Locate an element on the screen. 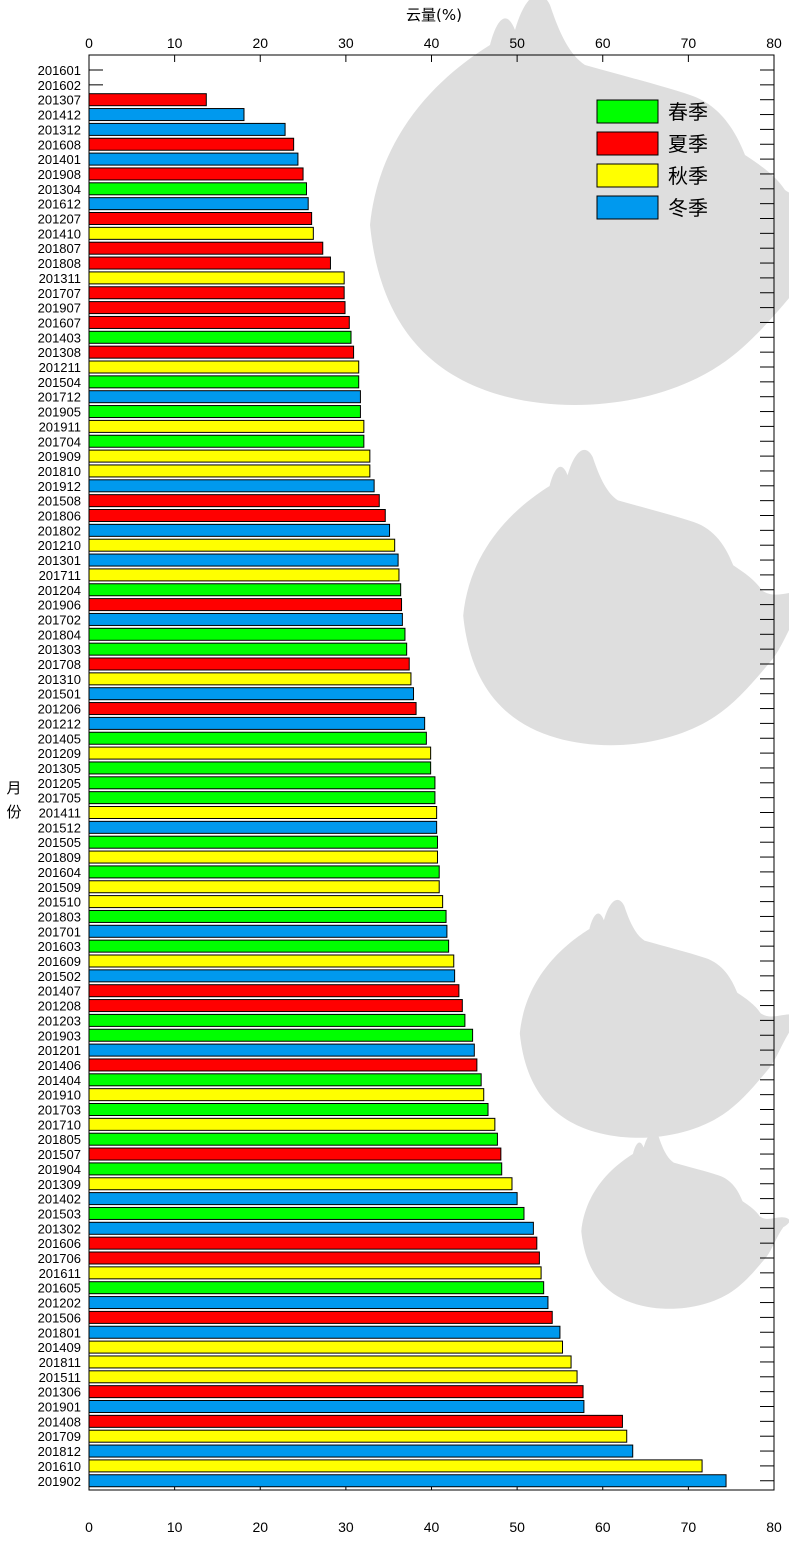 Image resolution: width=789 pixels, height=1548 pixels. legend-label: 春季 is located at coordinates (688, 112).